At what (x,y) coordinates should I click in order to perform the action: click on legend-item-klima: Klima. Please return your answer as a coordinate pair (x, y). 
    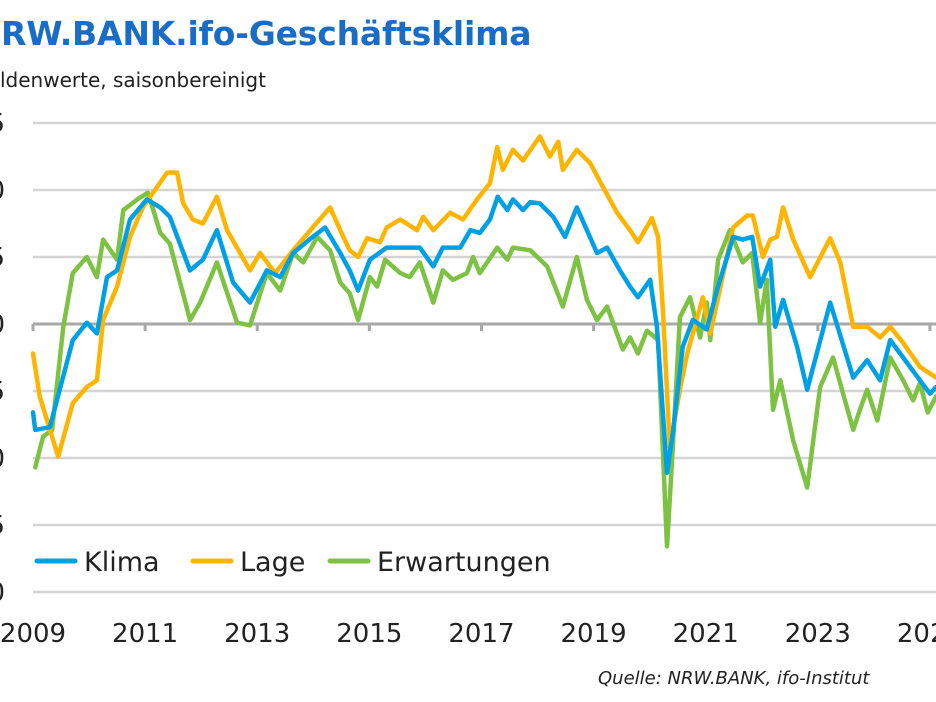
    Looking at the image, I should click on (97, 562).